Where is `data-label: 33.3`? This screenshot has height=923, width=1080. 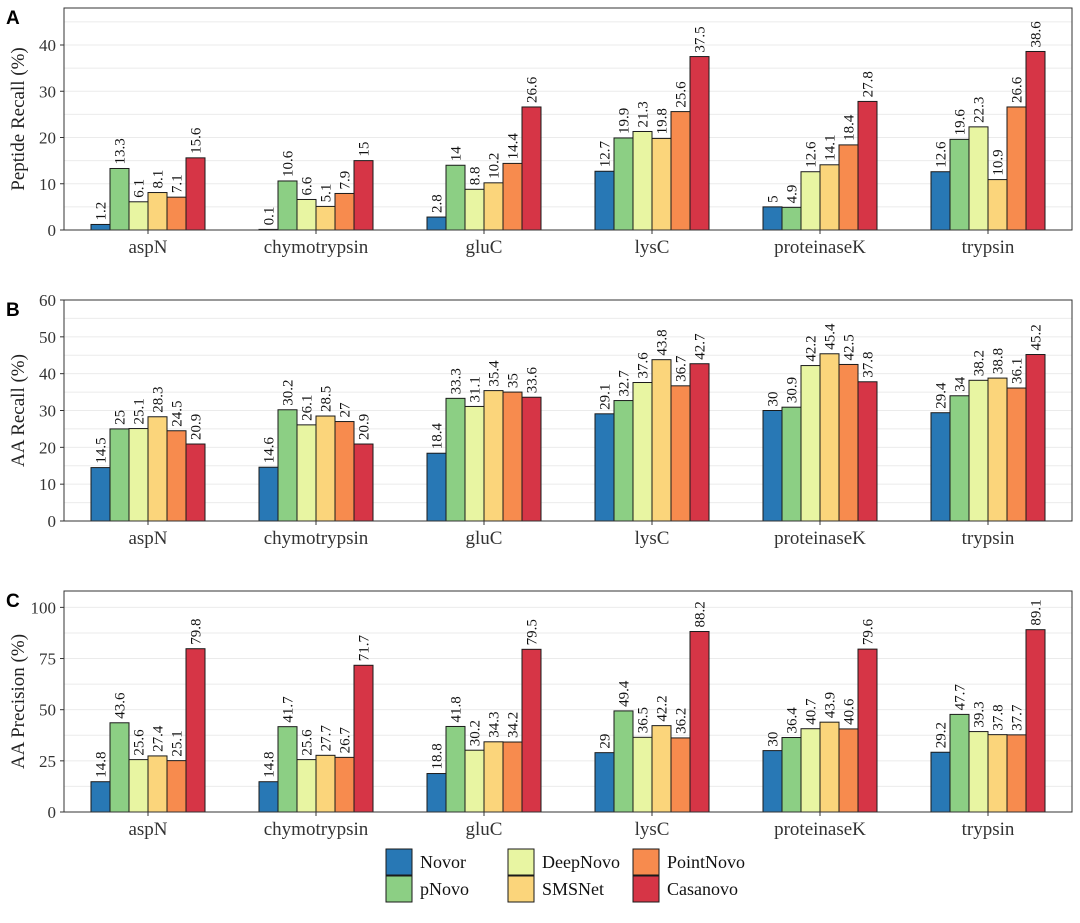
data-label: 33.3 is located at coordinates (457, 381).